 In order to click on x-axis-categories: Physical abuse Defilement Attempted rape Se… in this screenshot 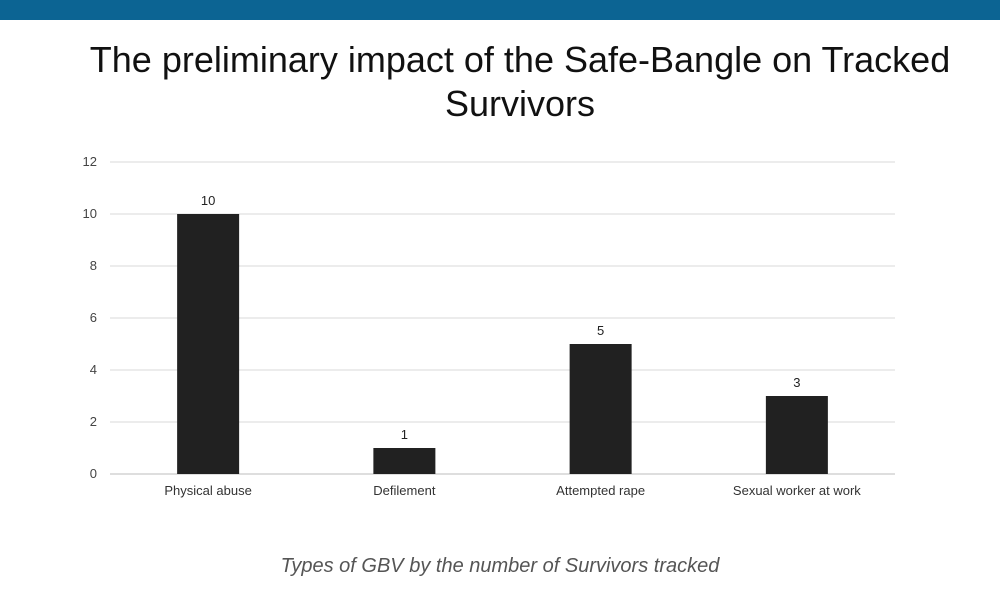, I will do `click(512, 490)`.